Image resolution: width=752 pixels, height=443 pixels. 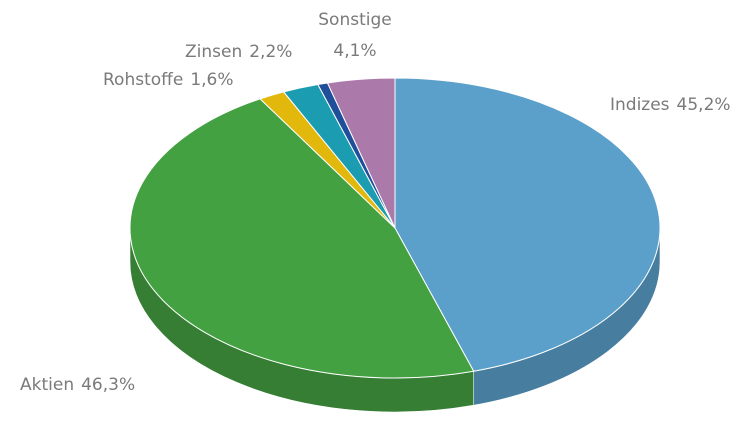 I want to click on slice-label: Rohstoffe 1,6%, so click(x=168, y=80).